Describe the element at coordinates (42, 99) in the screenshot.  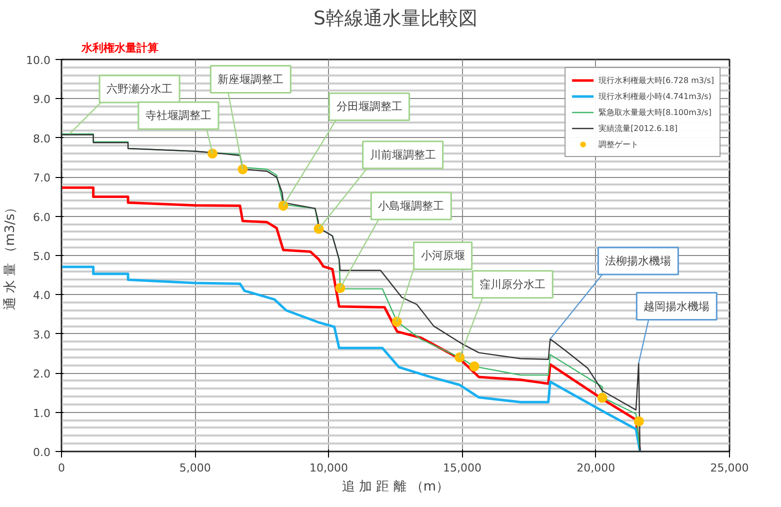
I see `y-tick-label: 9.0` at that location.